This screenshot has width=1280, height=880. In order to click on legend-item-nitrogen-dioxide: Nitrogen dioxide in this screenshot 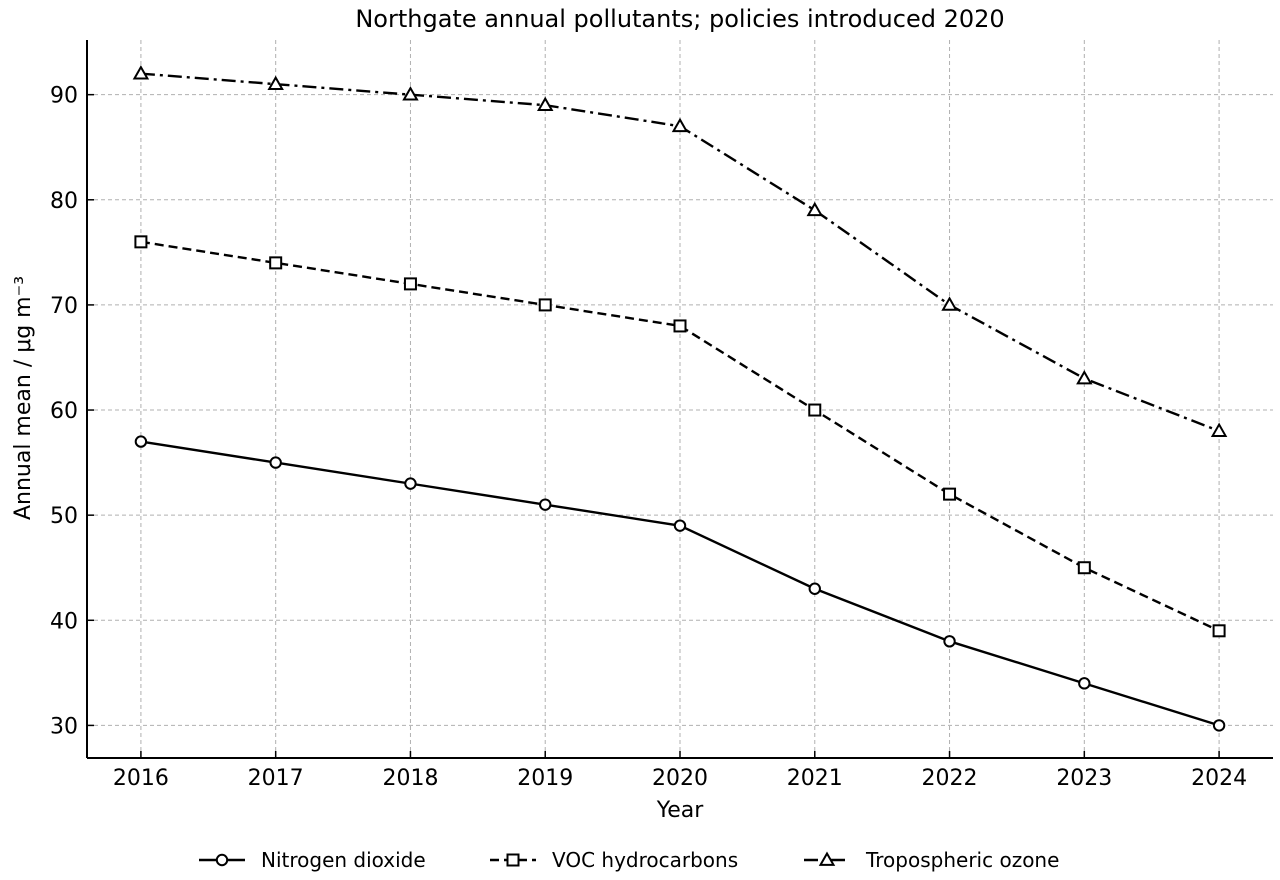, I will do `click(312, 860)`.